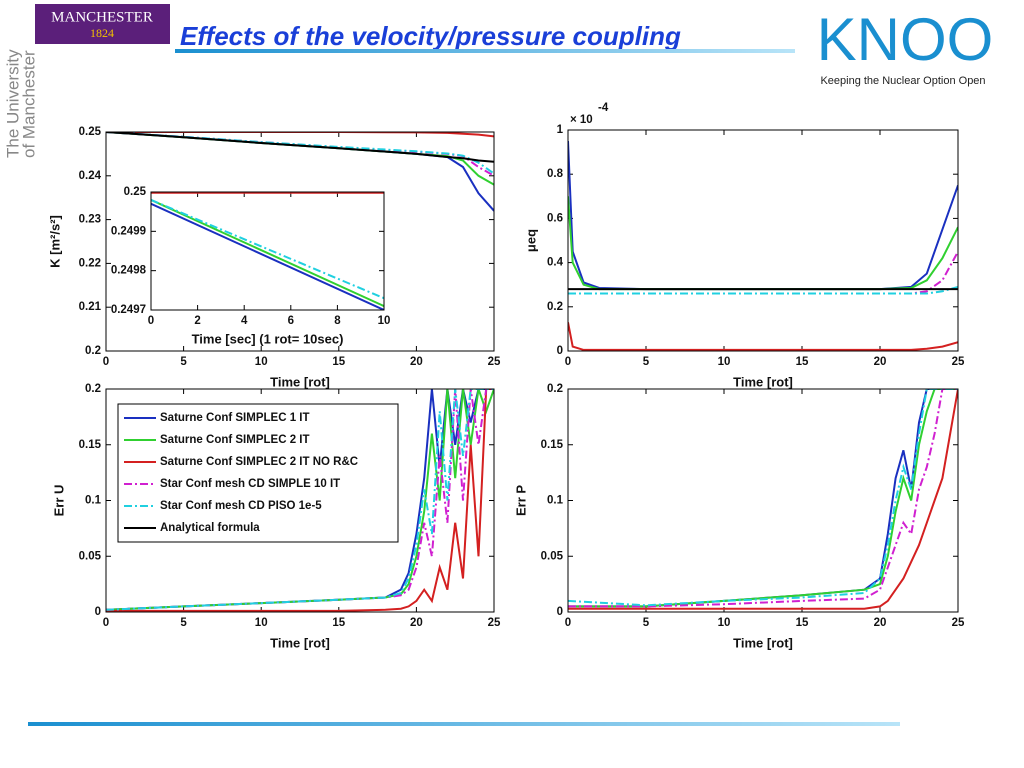  What do you see at coordinates (28, 104) in the screenshot?
I see `side-line: of Manchester` at bounding box center [28, 104].